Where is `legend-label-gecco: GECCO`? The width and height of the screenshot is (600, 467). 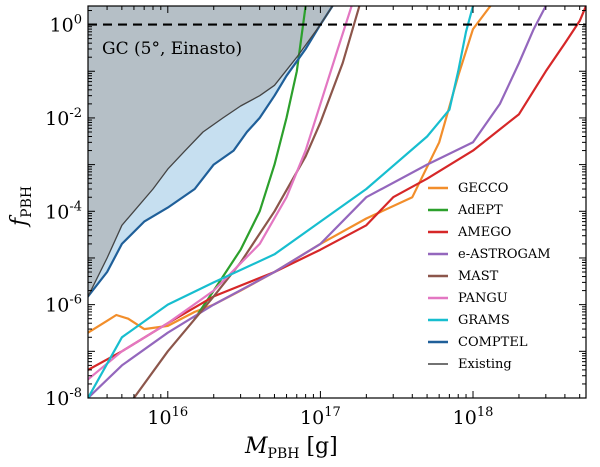 legend-label-gecco: GECCO is located at coordinates (483, 188).